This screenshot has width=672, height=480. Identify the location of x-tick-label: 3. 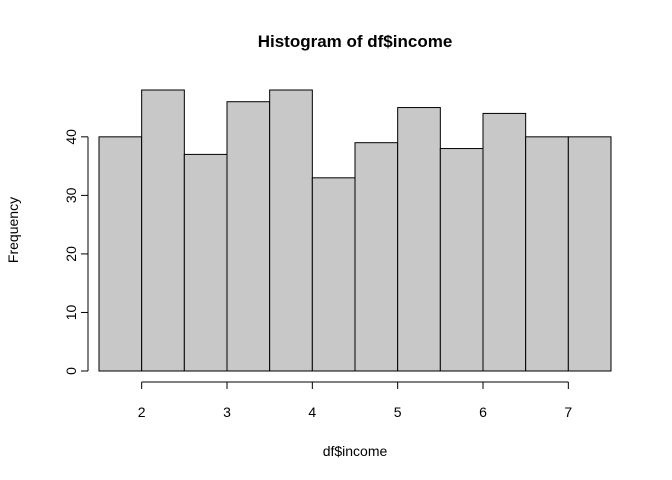
(227, 412).